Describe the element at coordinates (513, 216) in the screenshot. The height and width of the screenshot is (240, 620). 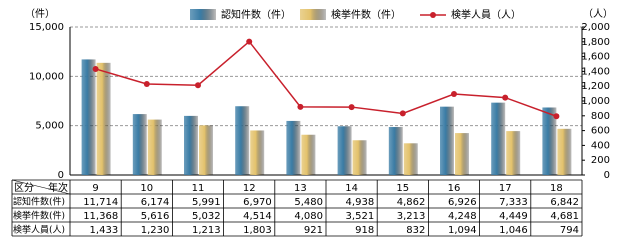
I see `table-cell: 4,449` at that location.